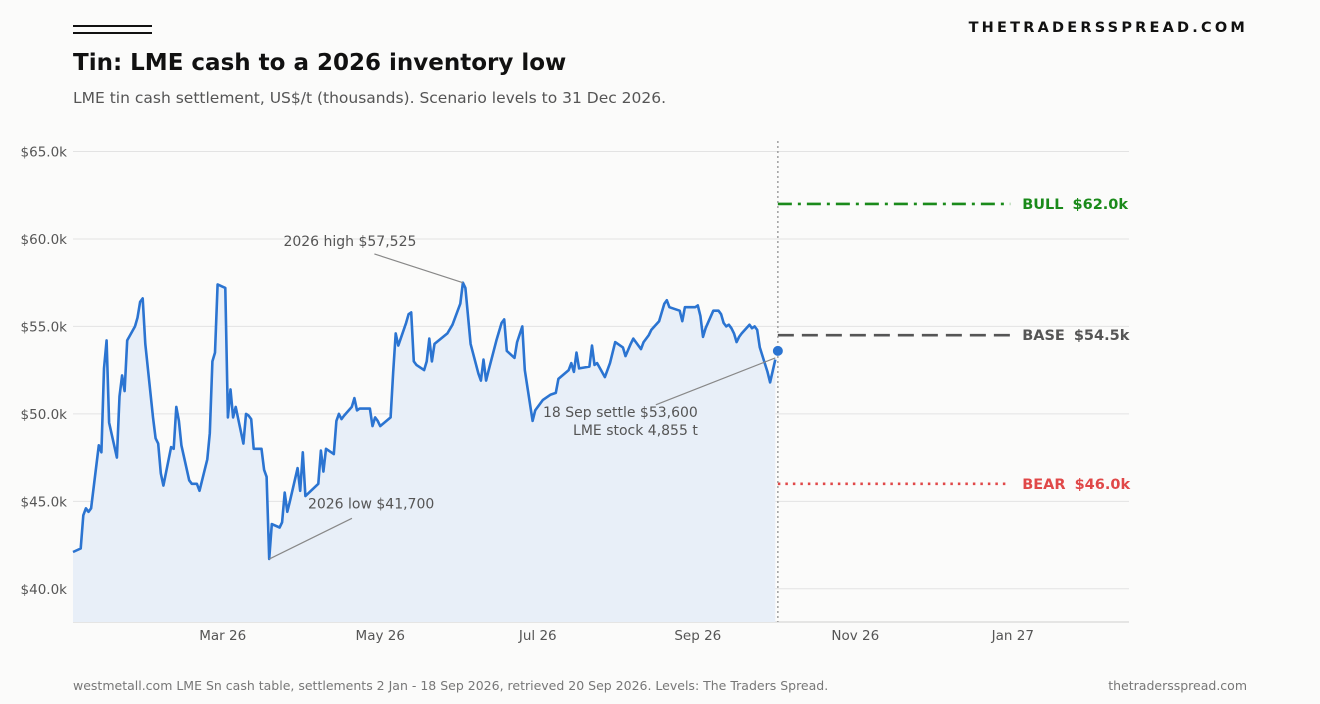 The width and height of the screenshot is (1320, 704). I want to click on annotation-leader-last, so click(715, 381).